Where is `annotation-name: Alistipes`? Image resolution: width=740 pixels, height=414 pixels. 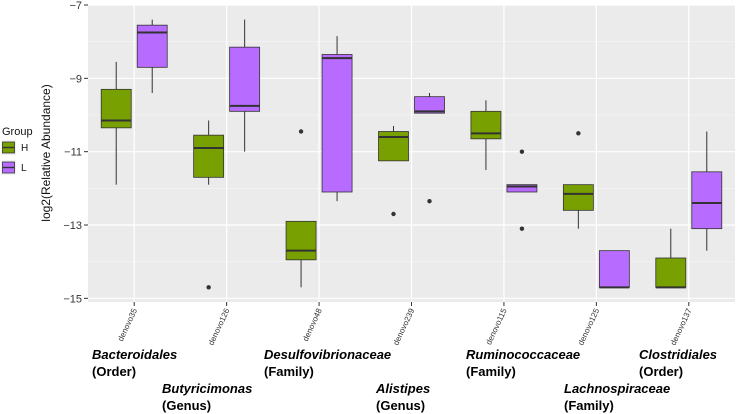
annotation-name: Alistipes is located at coordinates (403, 388).